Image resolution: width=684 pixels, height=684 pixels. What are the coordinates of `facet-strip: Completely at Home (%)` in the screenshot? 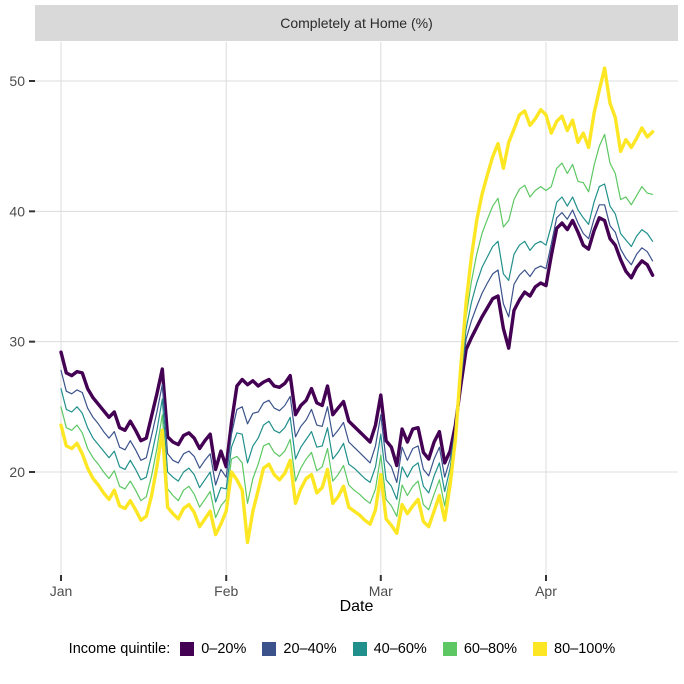 It's located at (356, 23).